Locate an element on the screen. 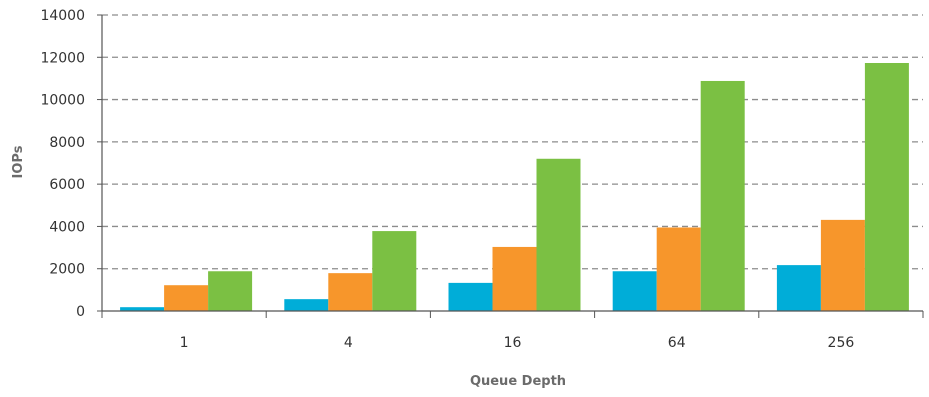 Image resolution: width=929 pixels, height=397 pixels. x-tick-label: 256 is located at coordinates (841, 343).